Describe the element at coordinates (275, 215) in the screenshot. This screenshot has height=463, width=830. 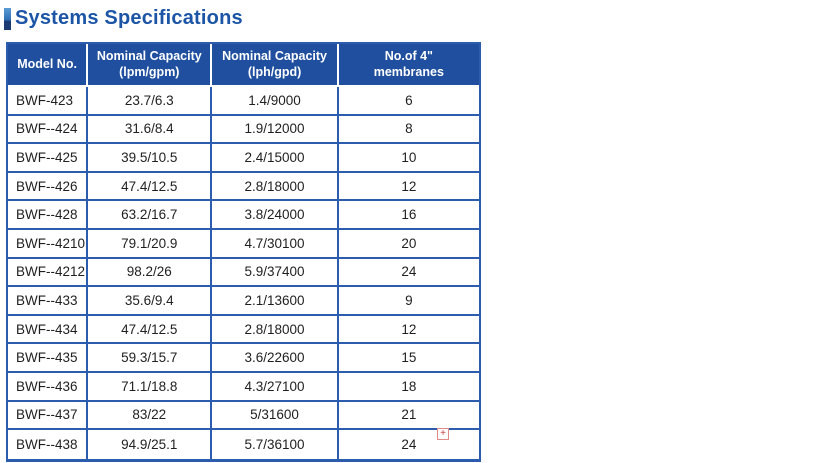
I see `capacity-lph-cell: 3.8/24000` at that location.